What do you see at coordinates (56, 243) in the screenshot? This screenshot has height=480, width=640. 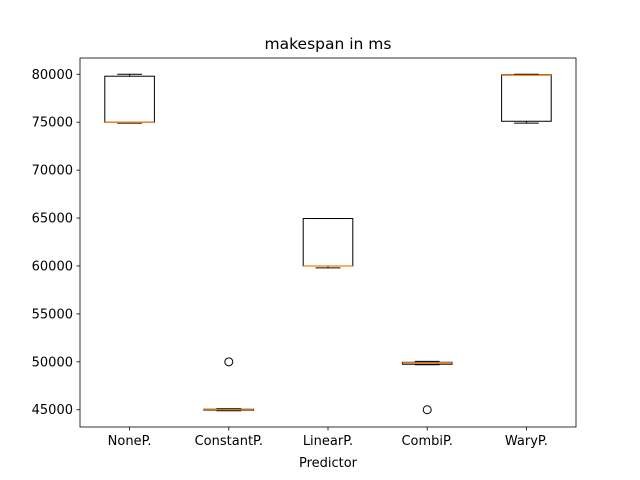 I see `y-axis: 45000 50000 55000 60000 65000 70000 75000 80000` at bounding box center [56, 243].